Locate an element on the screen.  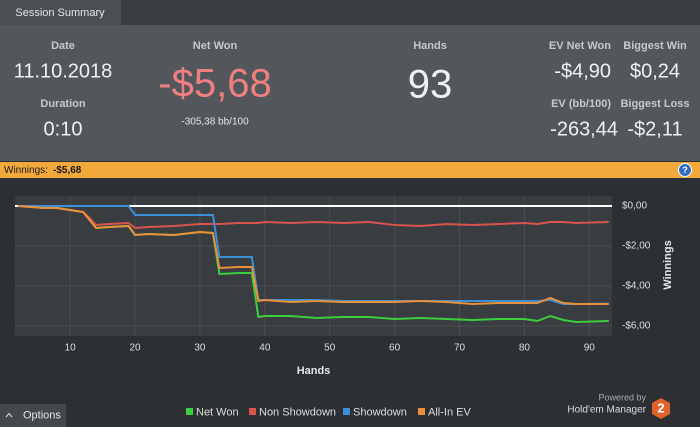
x-tick-label: 60 is located at coordinates (395, 348).